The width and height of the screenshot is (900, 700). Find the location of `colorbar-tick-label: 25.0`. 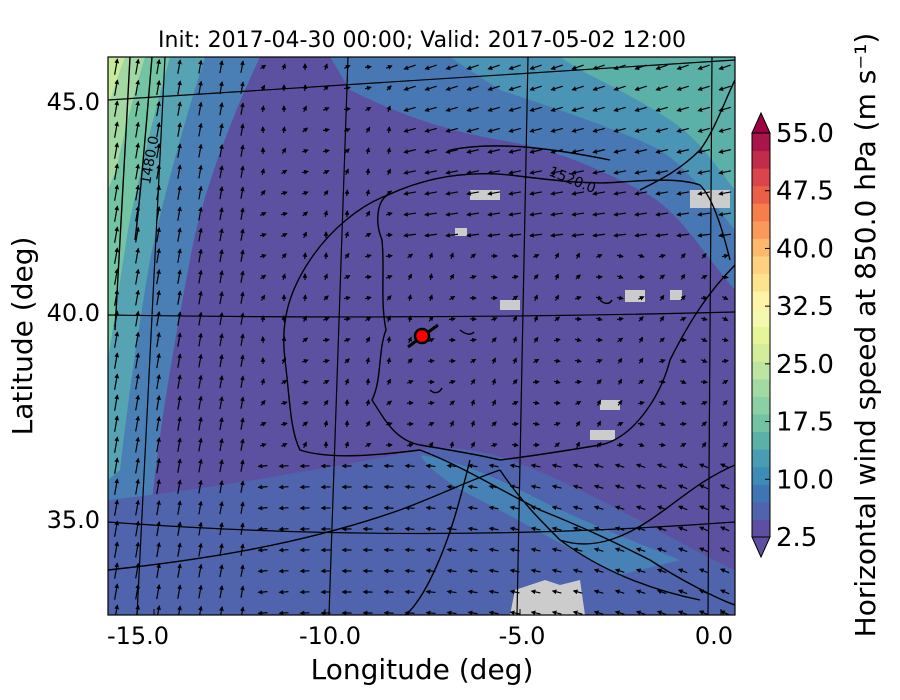

colorbar-tick-label: 25.0 is located at coordinates (805, 365).